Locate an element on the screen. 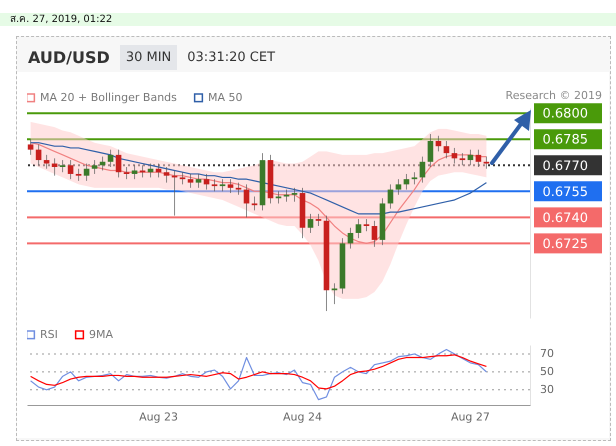  y-tick-label: 0.6770 is located at coordinates (565, 166).